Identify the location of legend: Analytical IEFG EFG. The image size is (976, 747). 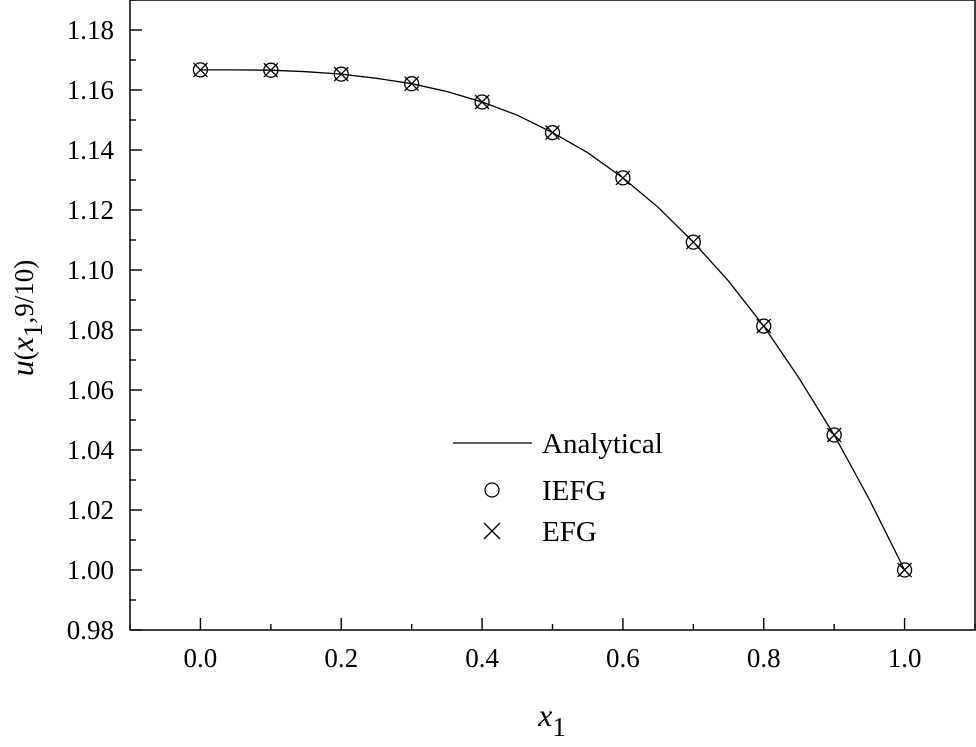
(558, 488).